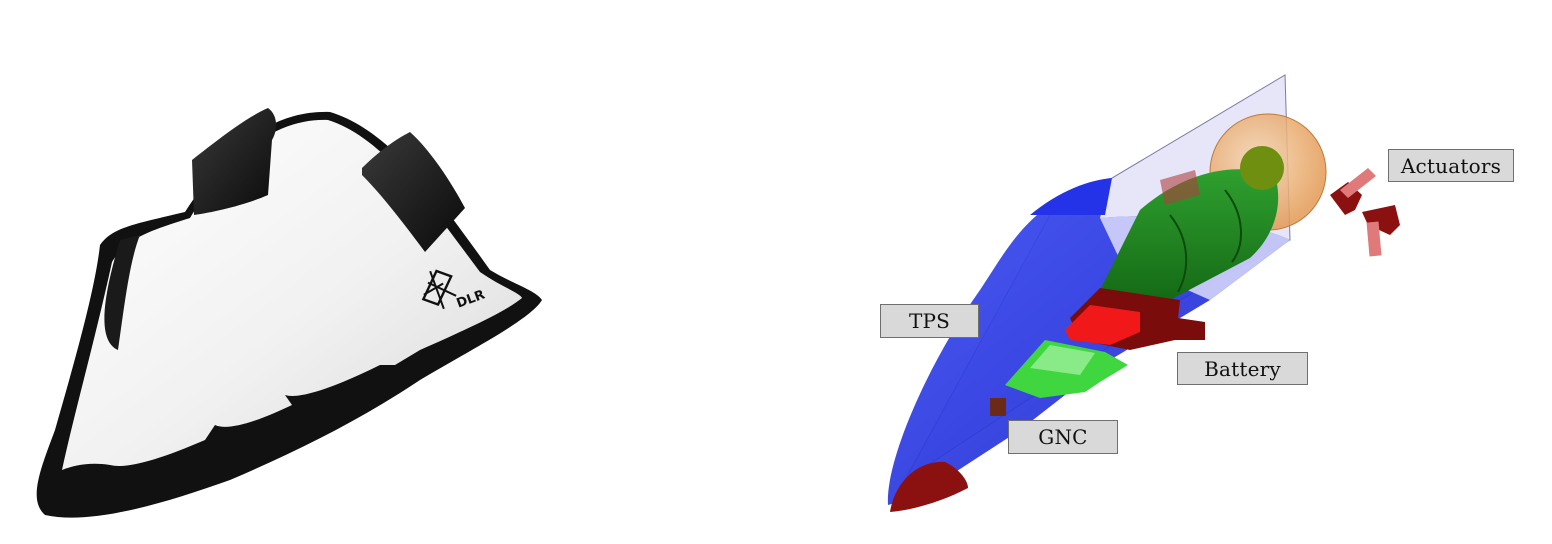  What do you see at coordinates (1062, 360) in the screenshot?
I see `gnc-unit-top` at bounding box center [1062, 360].